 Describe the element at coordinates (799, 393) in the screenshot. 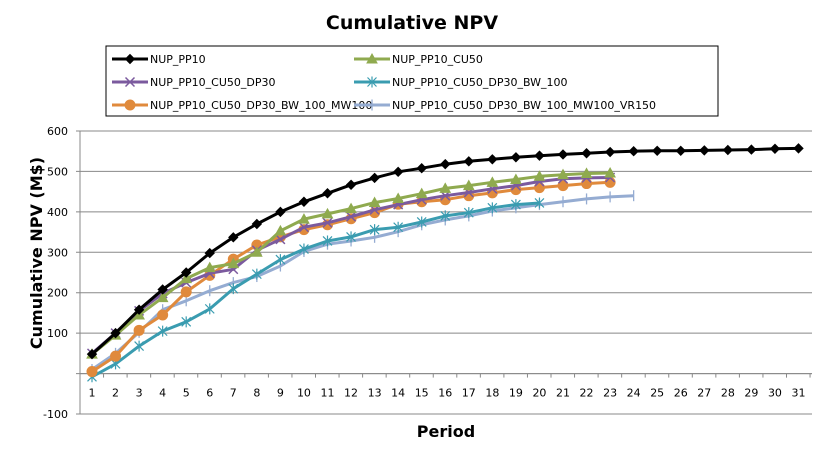

I see `x-tick-label: 31` at that location.